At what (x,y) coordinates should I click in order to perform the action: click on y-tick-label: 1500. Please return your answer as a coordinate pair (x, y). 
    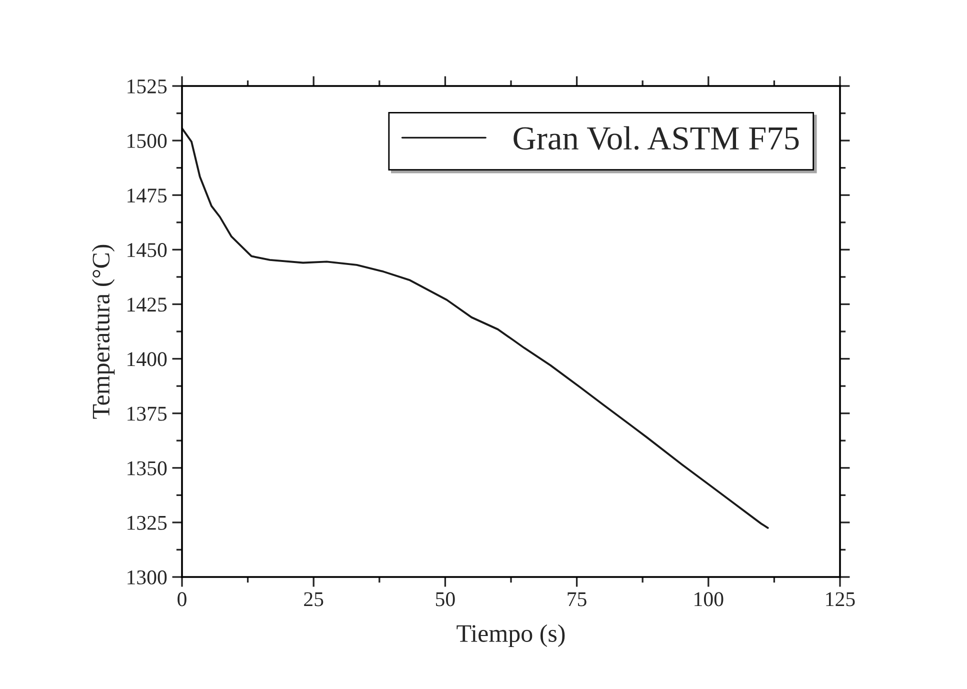
    Looking at the image, I should click on (147, 141).